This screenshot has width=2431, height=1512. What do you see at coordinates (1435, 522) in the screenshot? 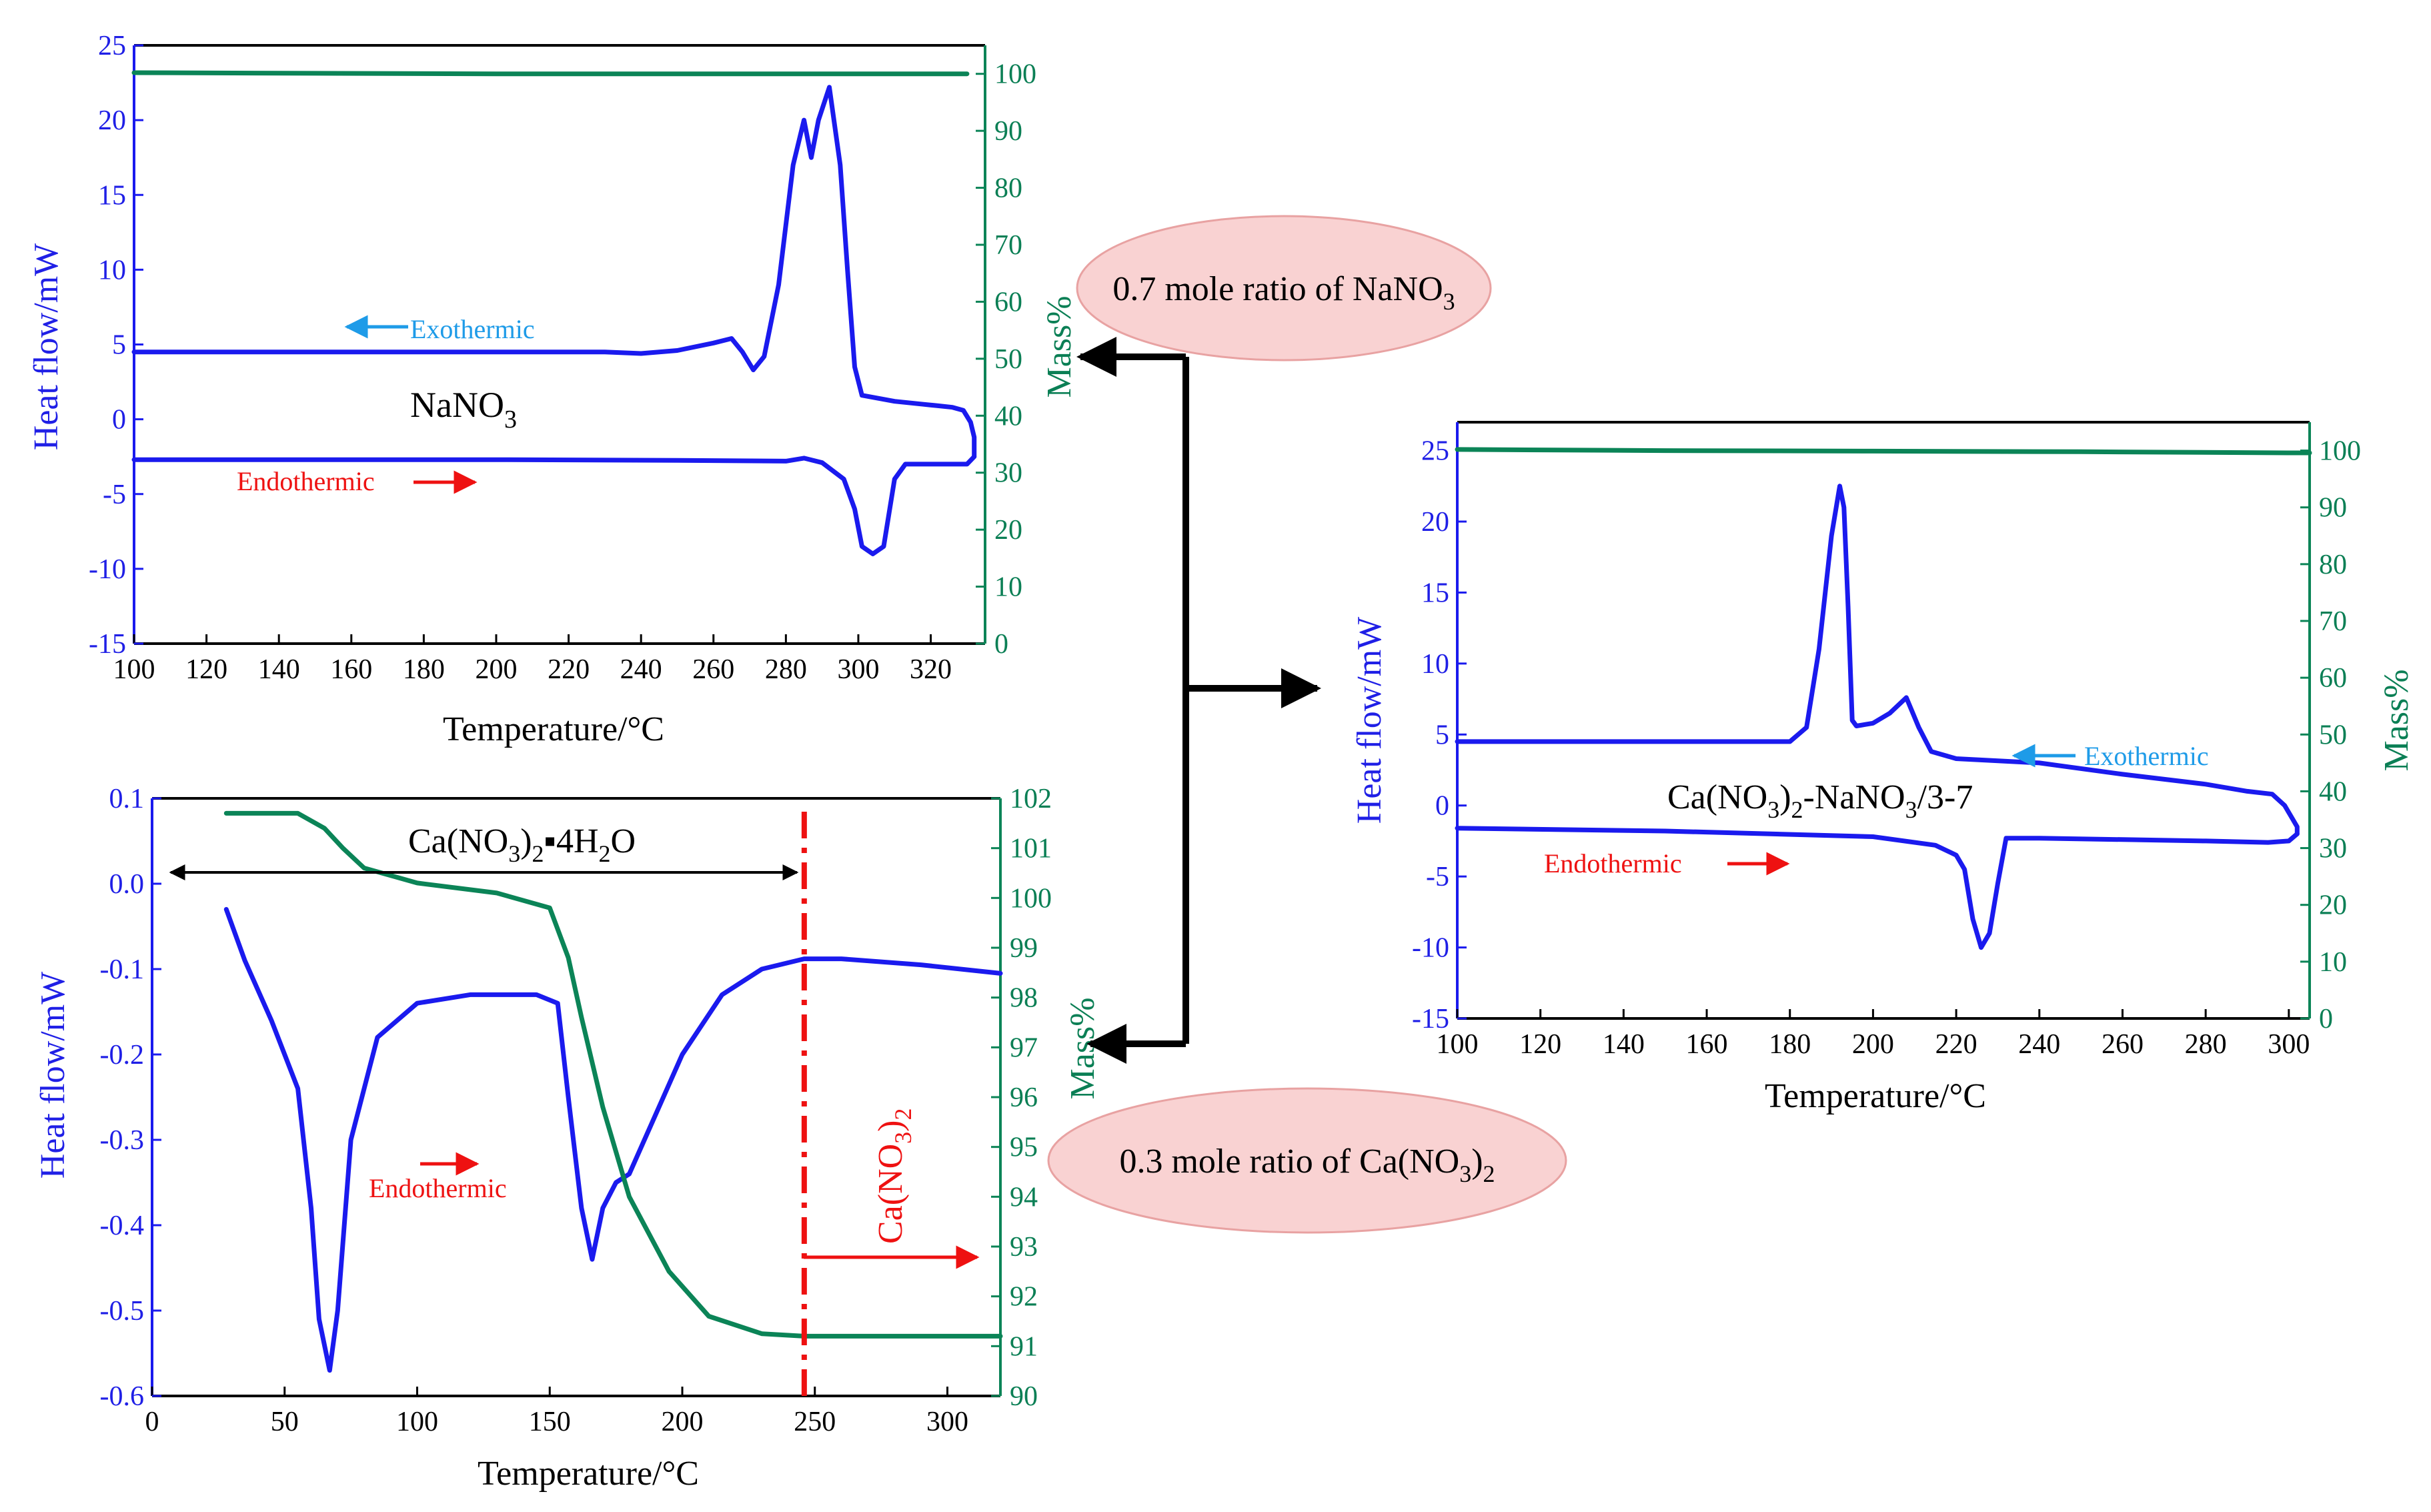
I see `mixture-y-tick-label: 20` at bounding box center [1435, 522].